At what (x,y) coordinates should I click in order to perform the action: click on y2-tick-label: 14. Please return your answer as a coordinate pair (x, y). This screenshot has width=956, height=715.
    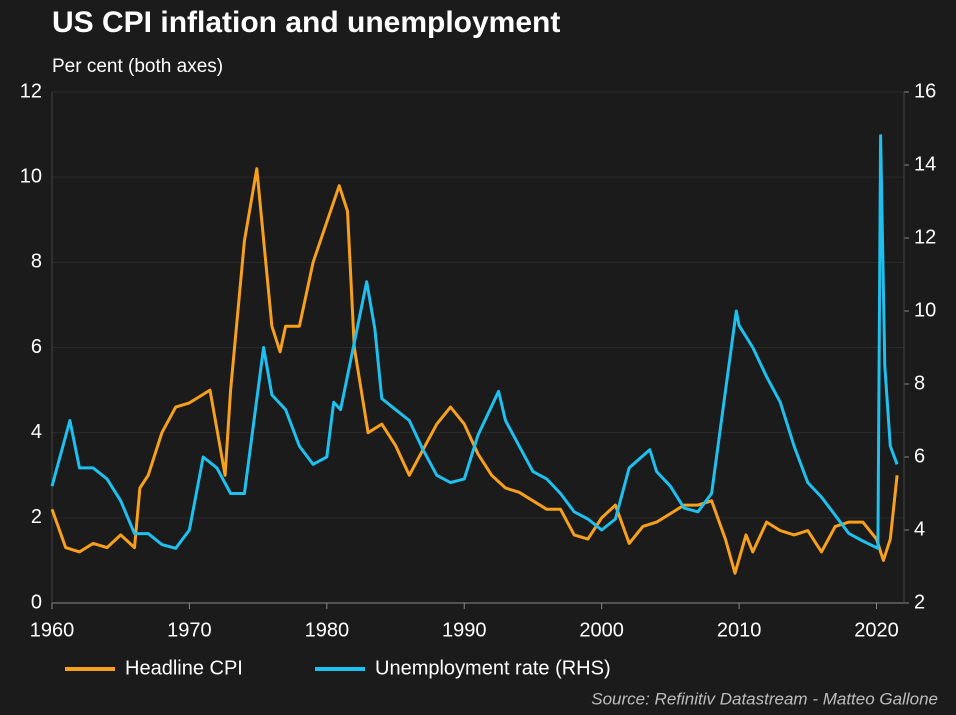
    Looking at the image, I should click on (925, 164).